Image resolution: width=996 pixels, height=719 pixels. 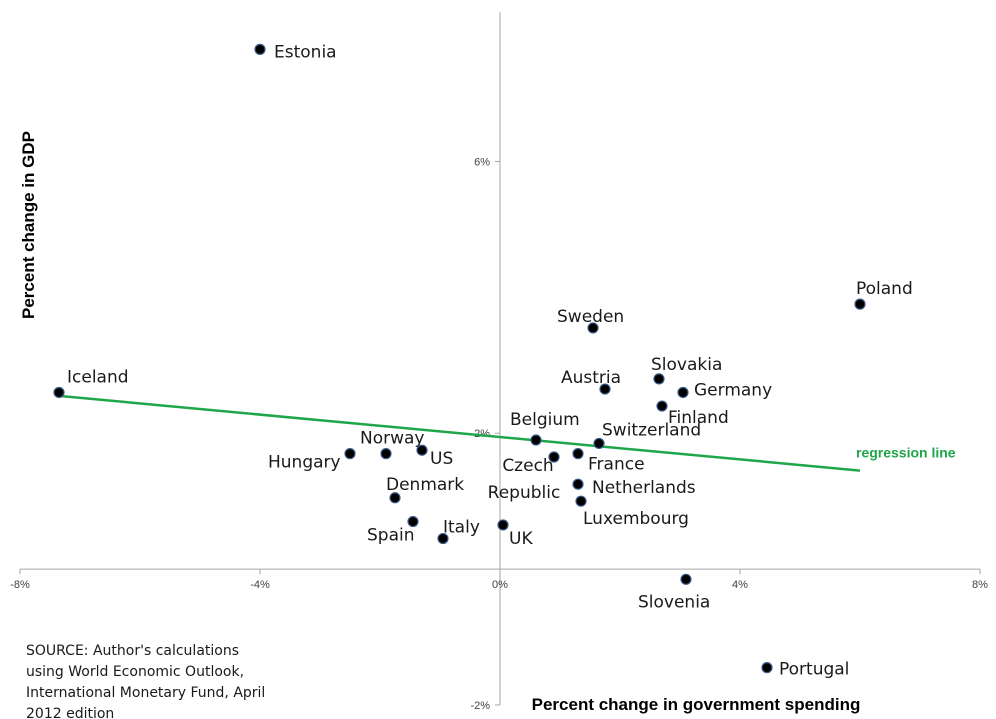 What do you see at coordinates (733, 390) in the screenshot?
I see `point-label: Germany` at bounding box center [733, 390].